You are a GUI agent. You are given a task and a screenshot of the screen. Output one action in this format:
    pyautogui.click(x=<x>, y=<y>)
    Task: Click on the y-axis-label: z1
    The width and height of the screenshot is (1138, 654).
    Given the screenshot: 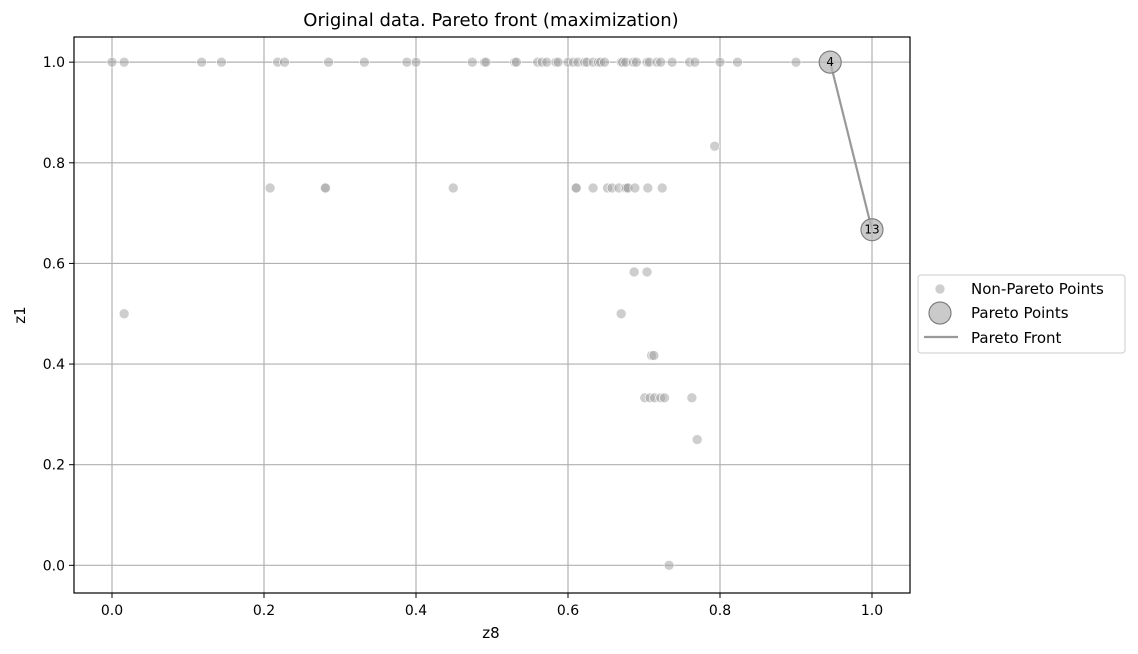 What is the action you would take?
    pyautogui.click(x=20, y=314)
    